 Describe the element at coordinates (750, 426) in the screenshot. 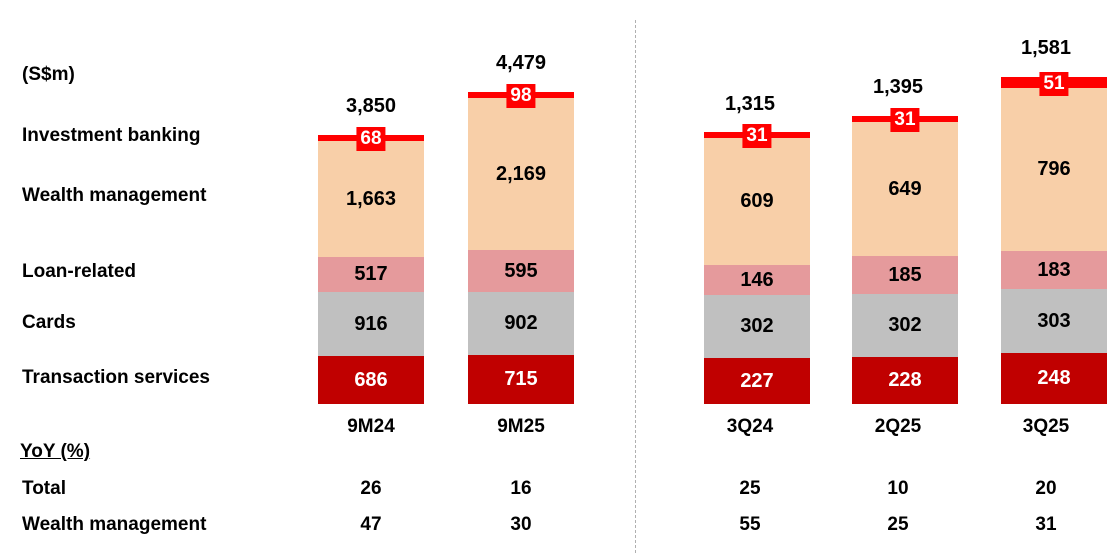

I see `category-label: 3Q24` at that location.